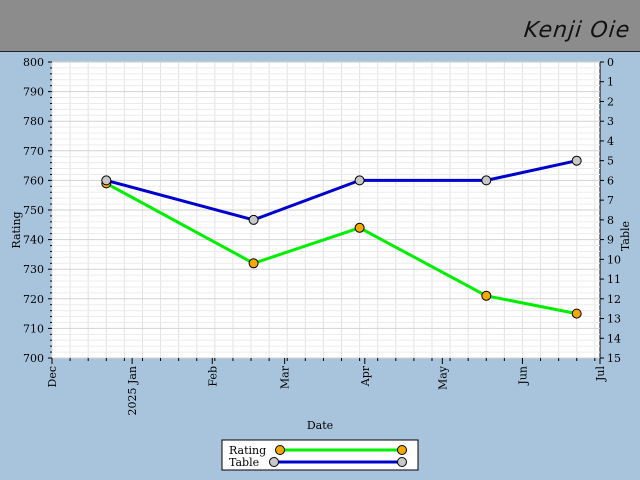  What do you see at coordinates (614, 299) in the screenshot?
I see `y-right-tick-label: 12` at bounding box center [614, 299].